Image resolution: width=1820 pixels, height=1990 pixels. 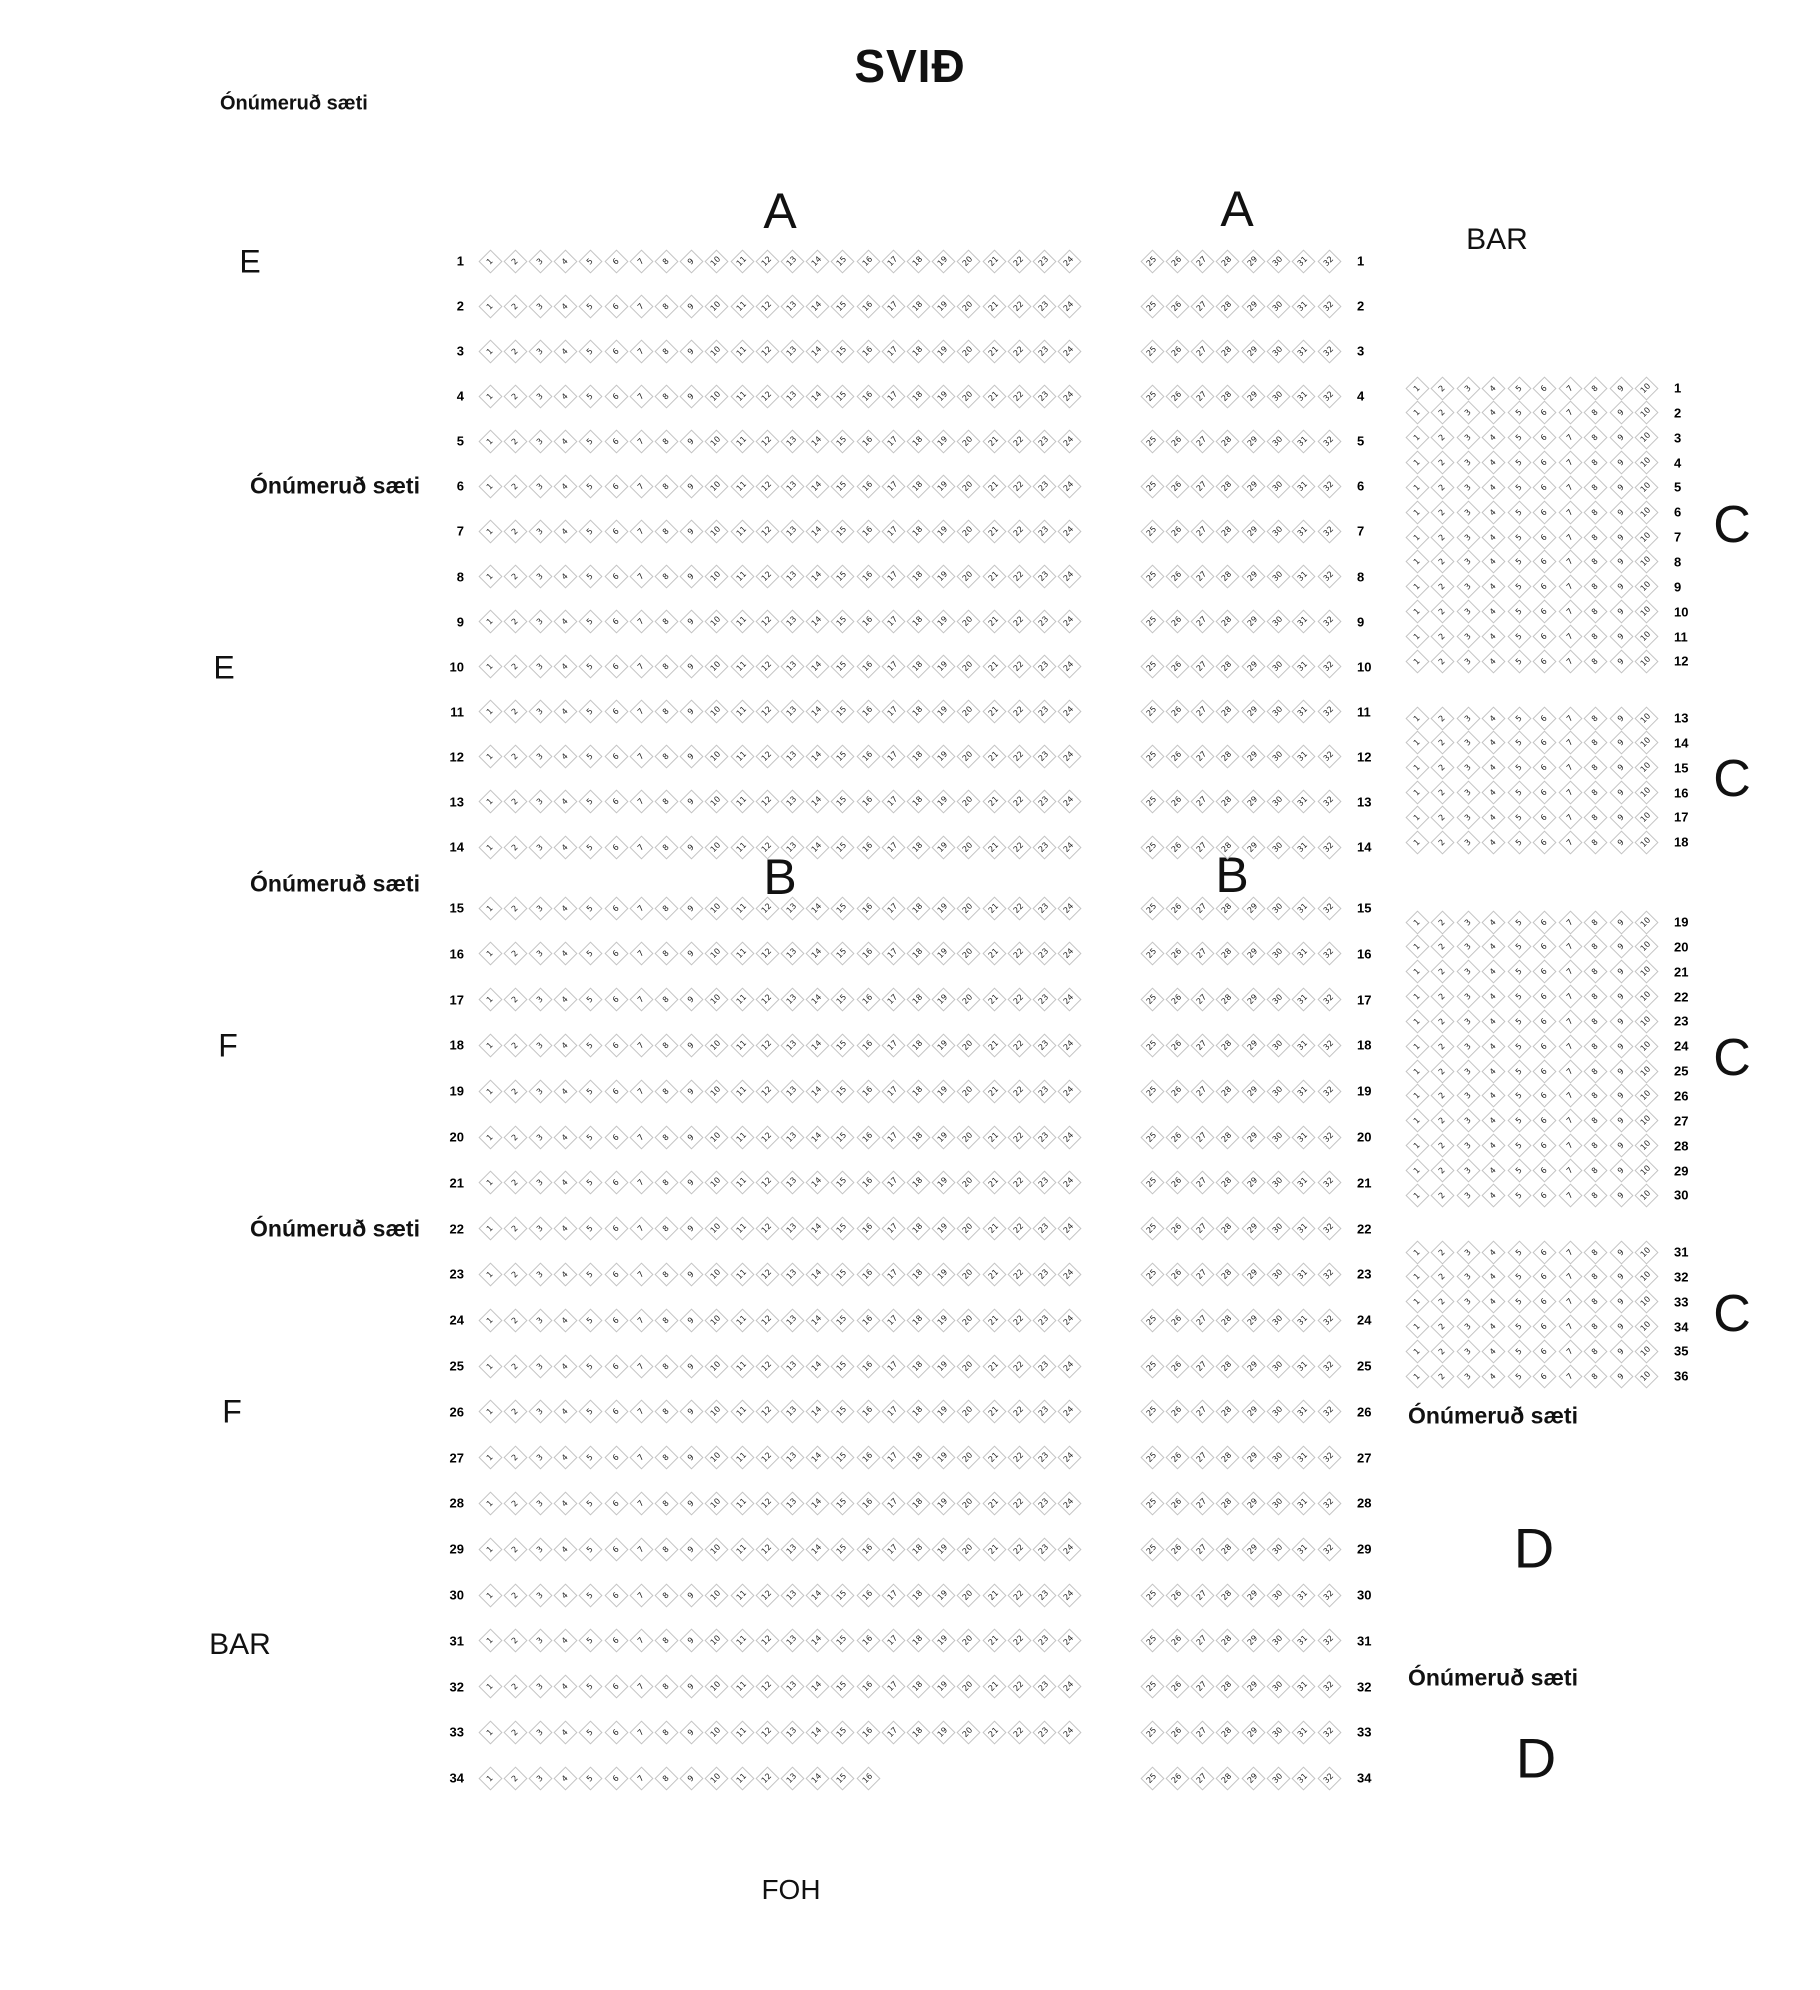 What do you see at coordinates (1329, 666) in the screenshot?
I see `seat: 32` at bounding box center [1329, 666].